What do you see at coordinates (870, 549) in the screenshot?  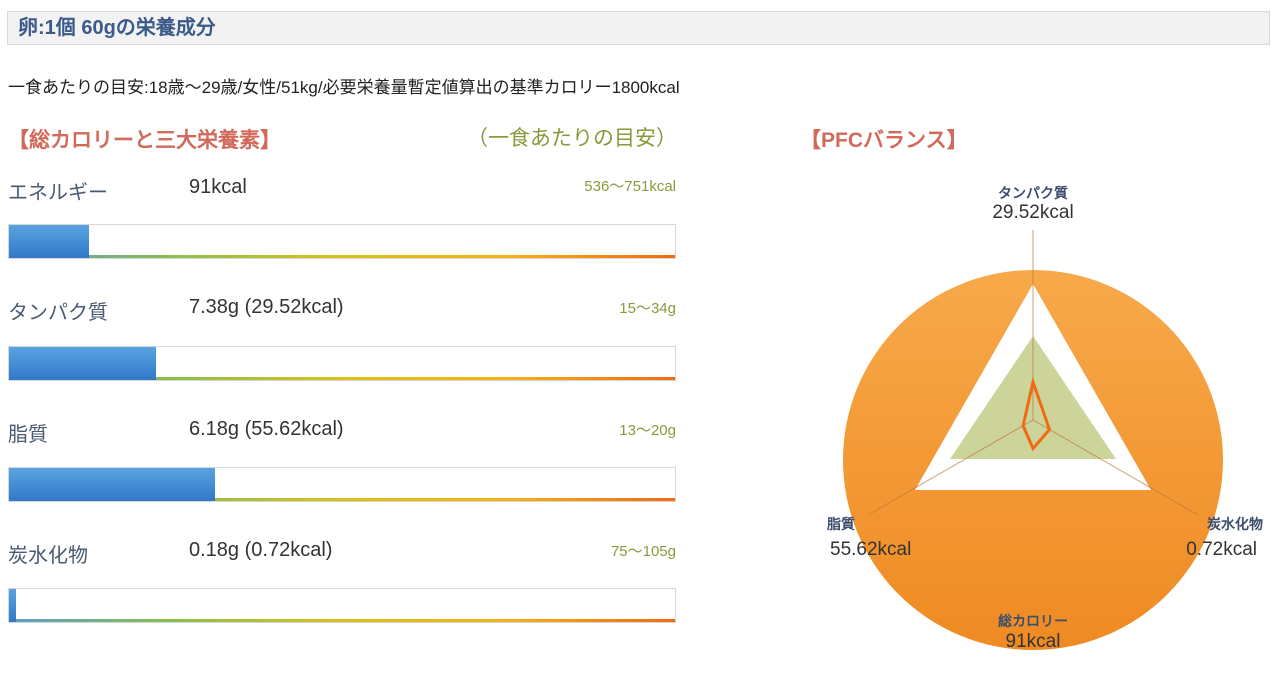 I see `axis-value-fat: 55.62kcal` at bounding box center [870, 549].